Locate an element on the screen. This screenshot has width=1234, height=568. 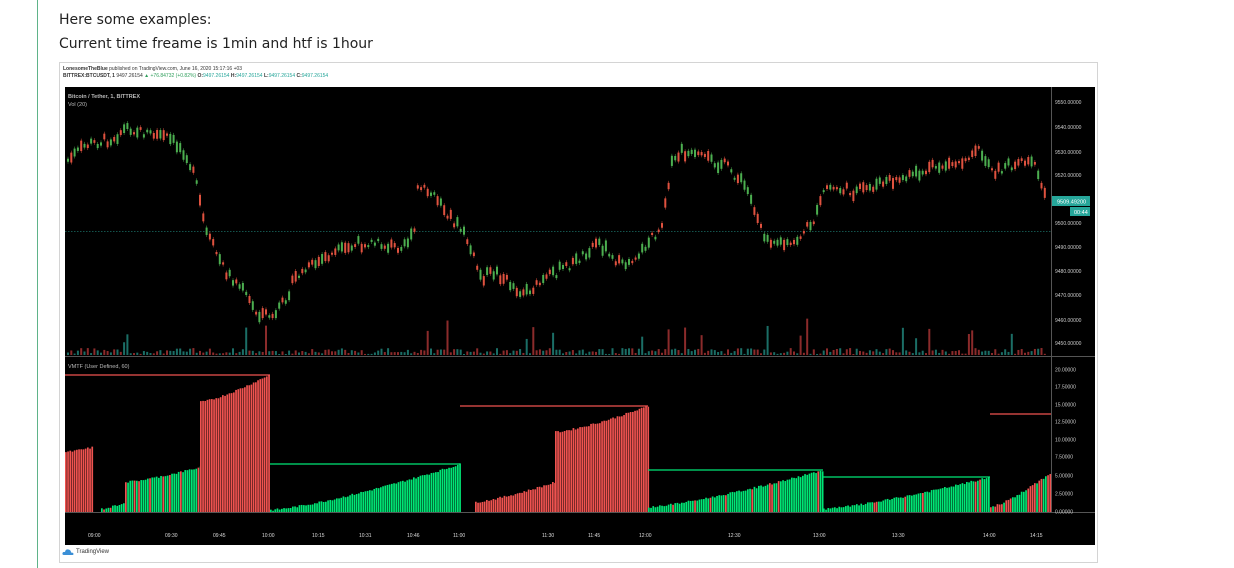
tradingview-logo: TradingView is located at coordinates (85, 552).